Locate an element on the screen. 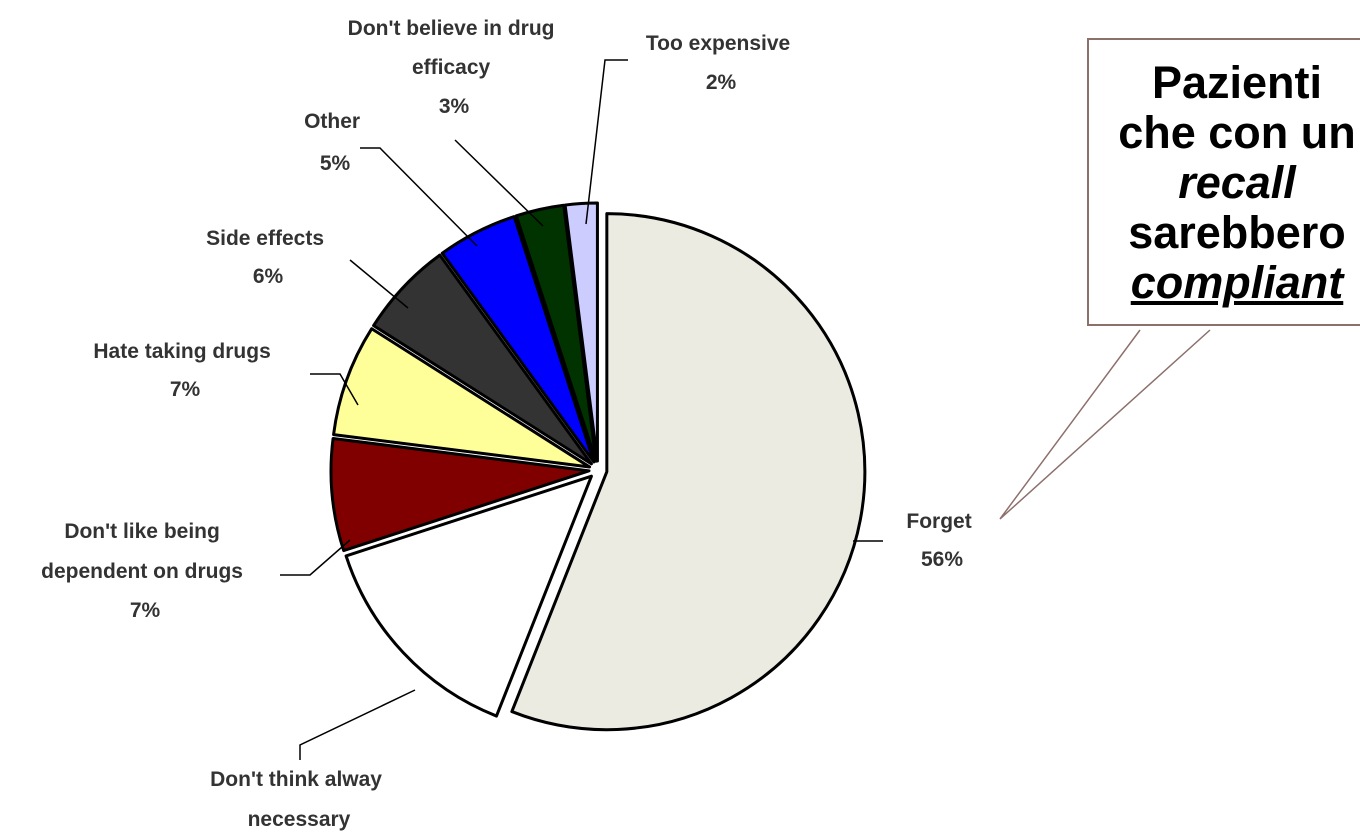 Image resolution: width=1360 pixels, height=834 pixels. slice-label-forget-name: Forget is located at coordinates (938, 521).